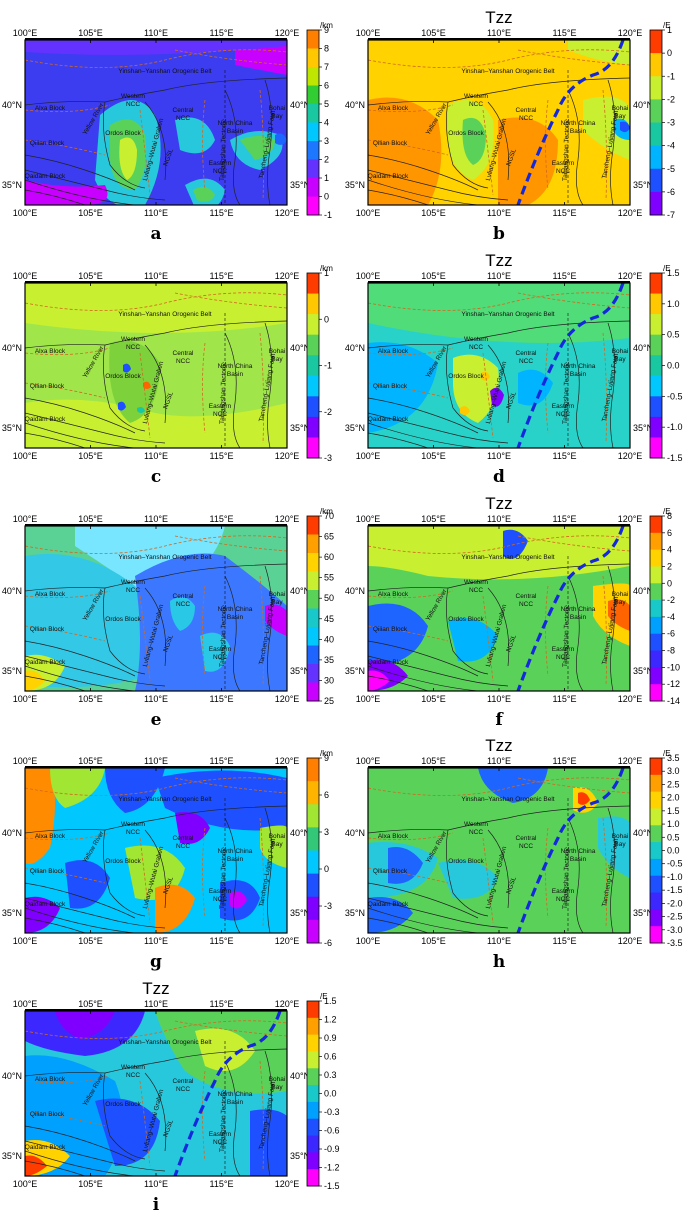  What do you see at coordinates (476, 832) in the screenshot?
I see `label-western-ncc: NCC` at bounding box center [476, 832].